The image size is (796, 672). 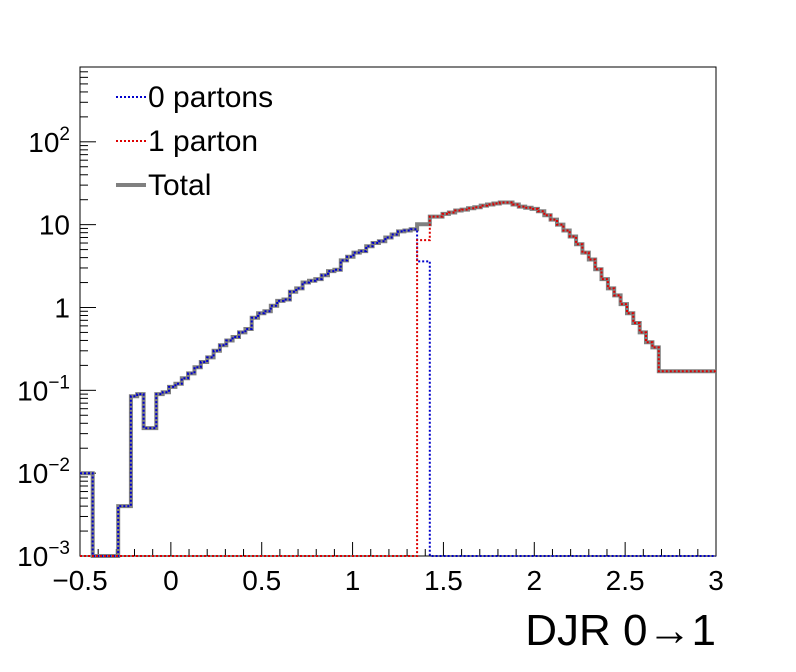 I want to click on x-tick-label: −0.5, so click(x=79, y=580).